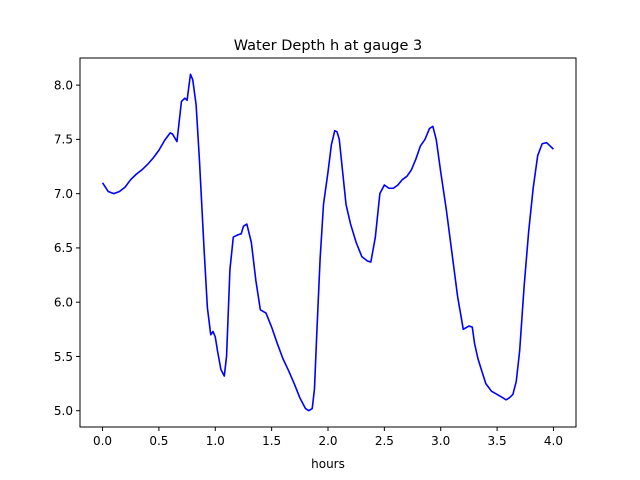 The width and height of the screenshot is (640, 480). What do you see at coordinates (63, 248) in the screenshot?
I see `y-tick-label: 6.5` at bounding box center [63, 248].